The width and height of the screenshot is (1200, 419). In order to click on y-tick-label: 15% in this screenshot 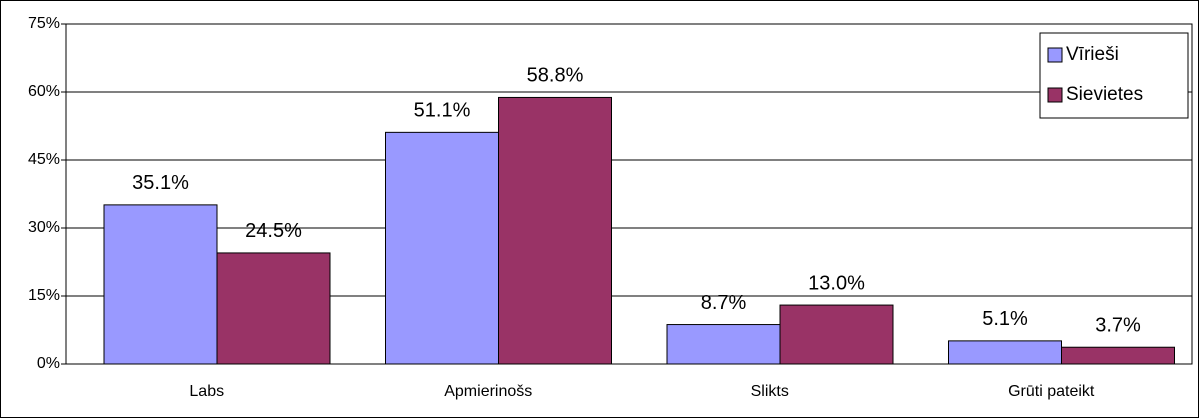, I will do `click(44, 295)`.